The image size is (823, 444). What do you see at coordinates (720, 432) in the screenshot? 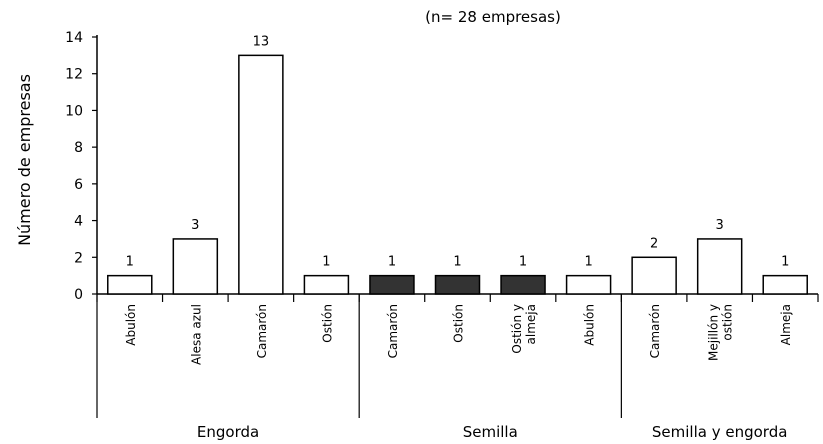
I see `group-label: Semilla y engorda` at bounding box center [720, 432].